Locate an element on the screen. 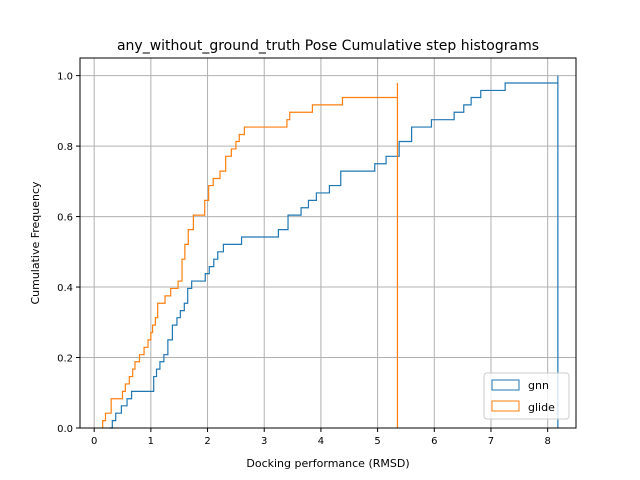 The height and width of the screenshot is (480, 640). y-axis-label: Cumulative Frequency is located at coordinates (35, 243).